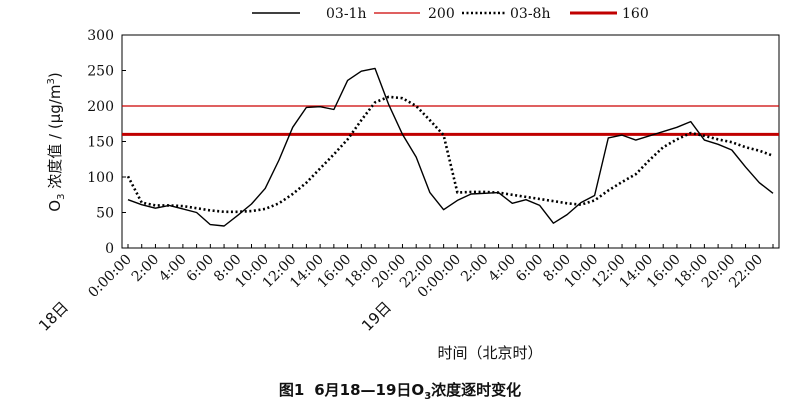  What do you see at coordinates (346, 14) in the screenshot?
I see `legend-label-03-1h: 03-1h` at bounding box center [346, 14].